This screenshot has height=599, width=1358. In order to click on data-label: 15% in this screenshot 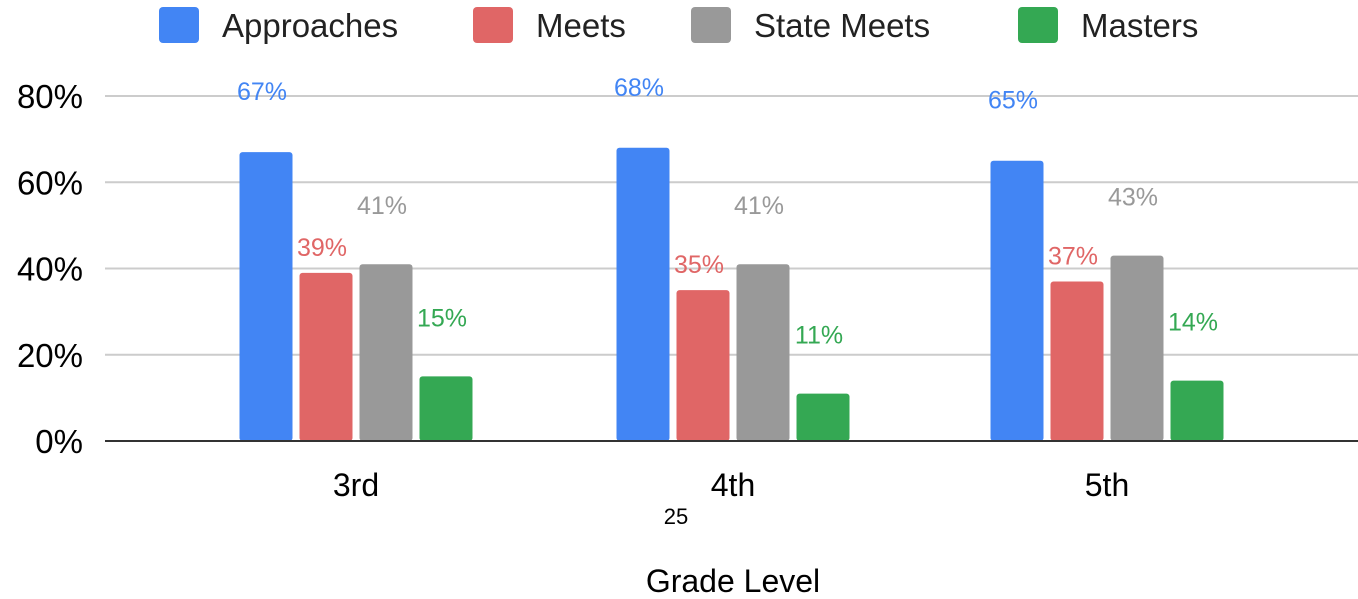, I will do `click(442, 318)`.